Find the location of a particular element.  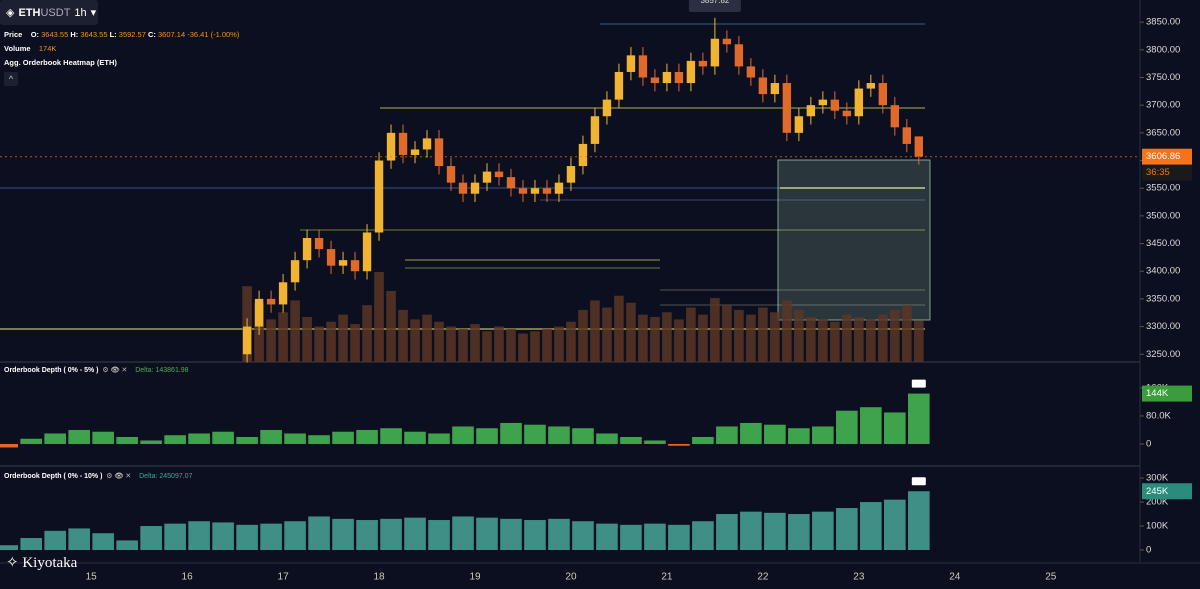

legend-value: 3592.57 is located at coordinates (132, 34).